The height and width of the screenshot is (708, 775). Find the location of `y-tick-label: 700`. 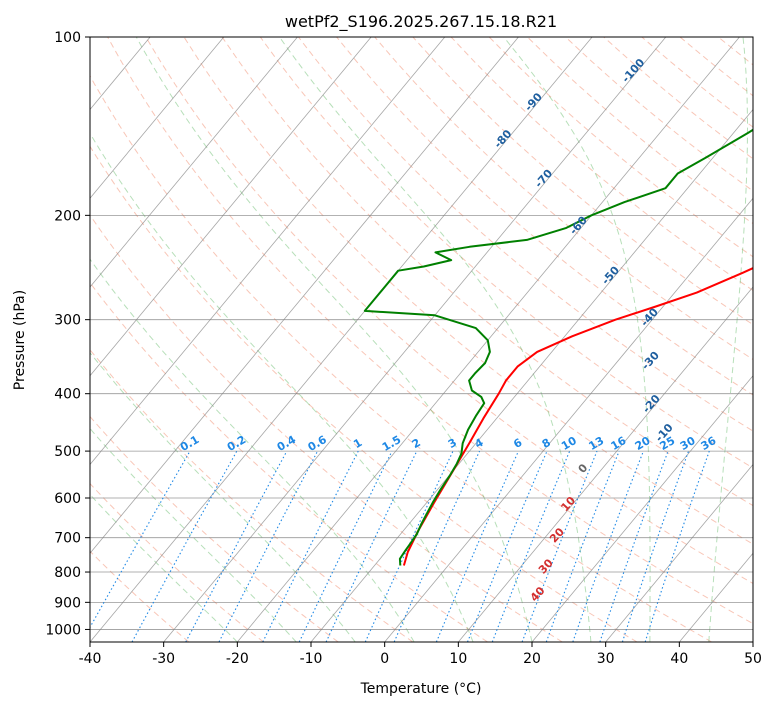

y-tick-label: 700 is located at coordinates (67, 539).